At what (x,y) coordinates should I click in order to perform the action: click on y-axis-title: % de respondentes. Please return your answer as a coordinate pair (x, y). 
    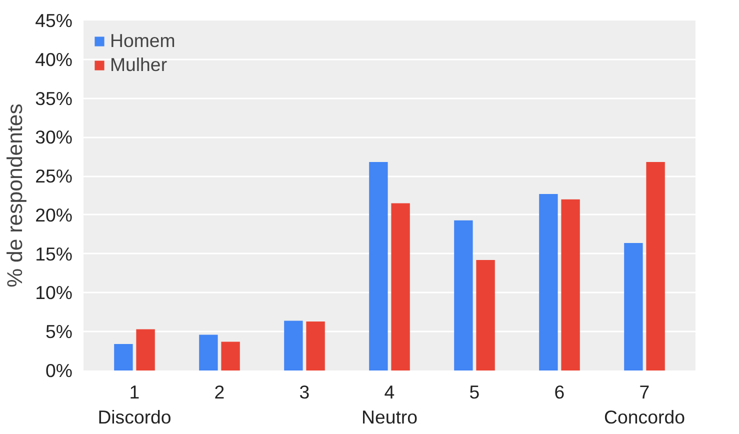
    Looking at the image, I should click on (15, 196).